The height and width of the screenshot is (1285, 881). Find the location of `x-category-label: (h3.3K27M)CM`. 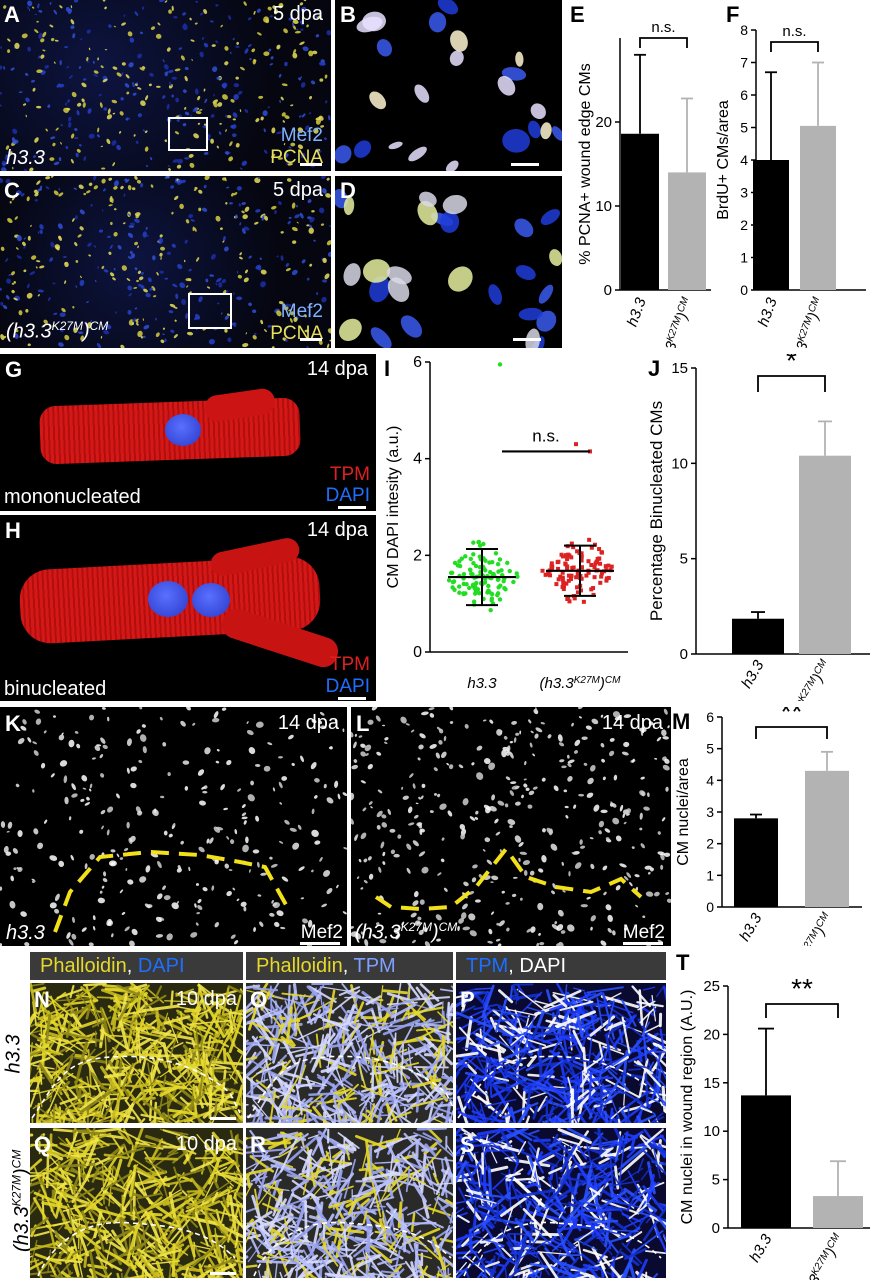

x-category-label: (h3.3K27M)CM is located at coordinates (809, 928).